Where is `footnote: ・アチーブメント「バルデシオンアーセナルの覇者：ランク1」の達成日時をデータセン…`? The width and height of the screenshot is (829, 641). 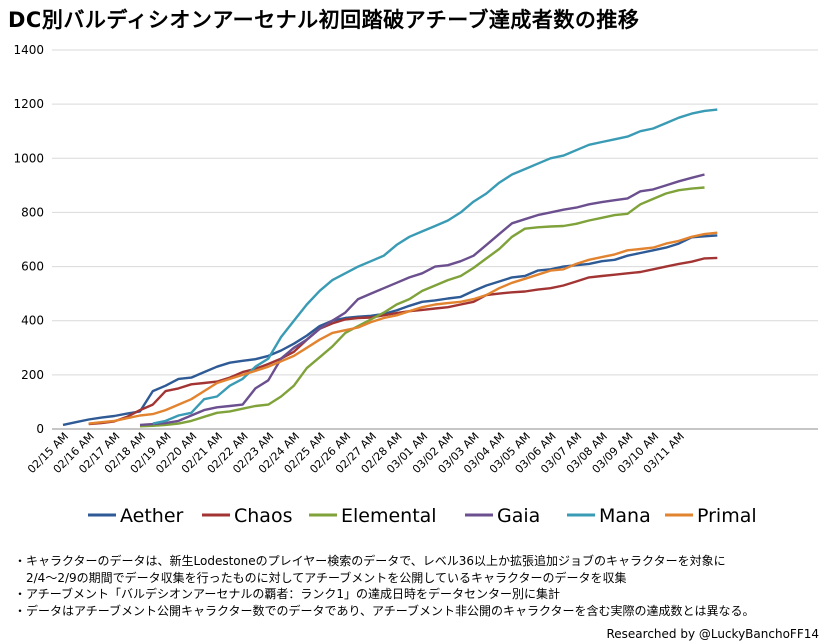
footnote: ・アチーブメント「バルデシオンアーセナルの覇者：ランク1」の達成日時をデータセン… is located at coordinates (287, 594).